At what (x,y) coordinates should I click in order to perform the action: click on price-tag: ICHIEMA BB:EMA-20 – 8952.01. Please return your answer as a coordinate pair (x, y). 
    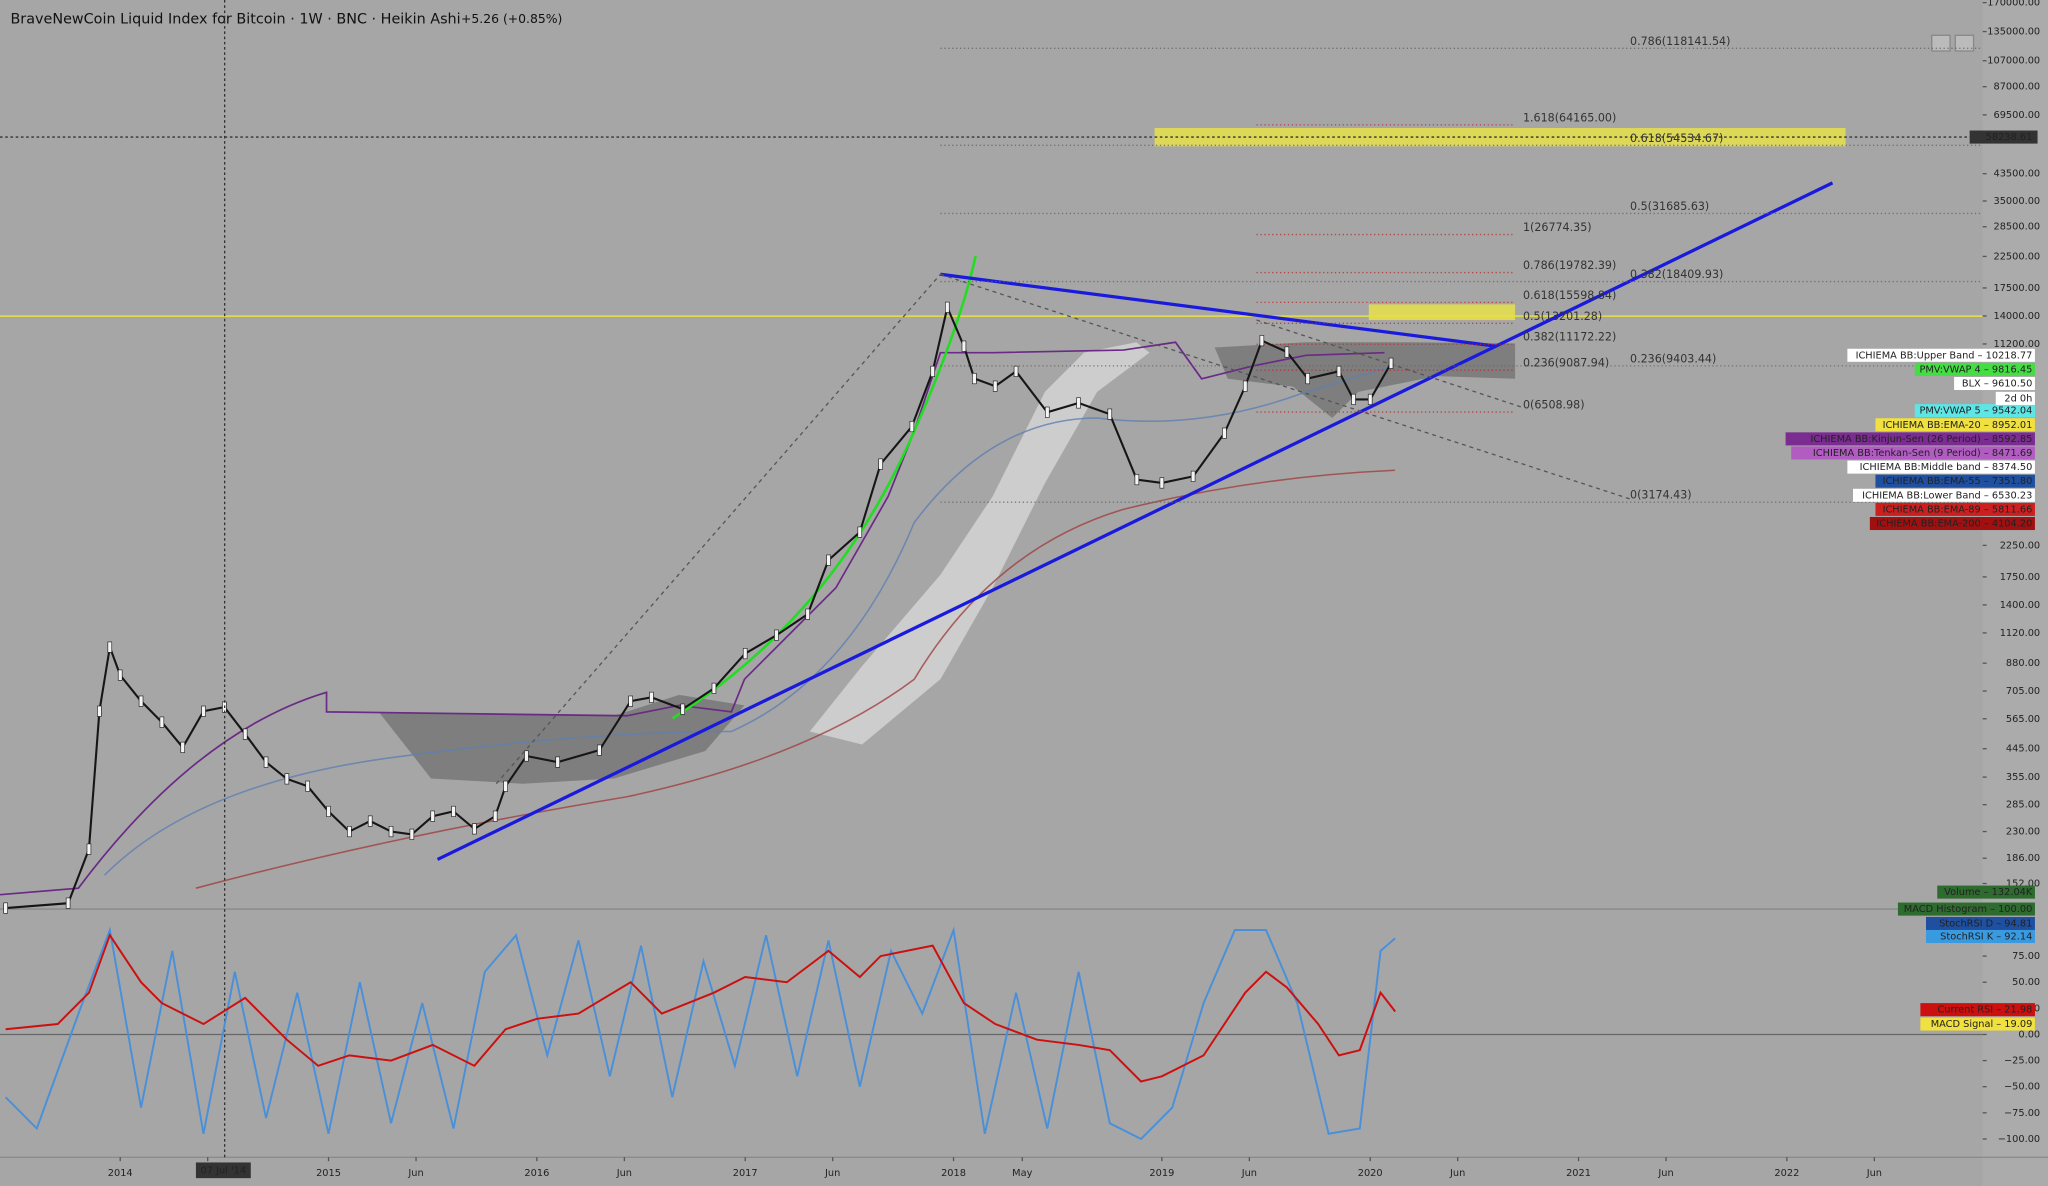
    Looking at the image, I should click on (1958, 425).